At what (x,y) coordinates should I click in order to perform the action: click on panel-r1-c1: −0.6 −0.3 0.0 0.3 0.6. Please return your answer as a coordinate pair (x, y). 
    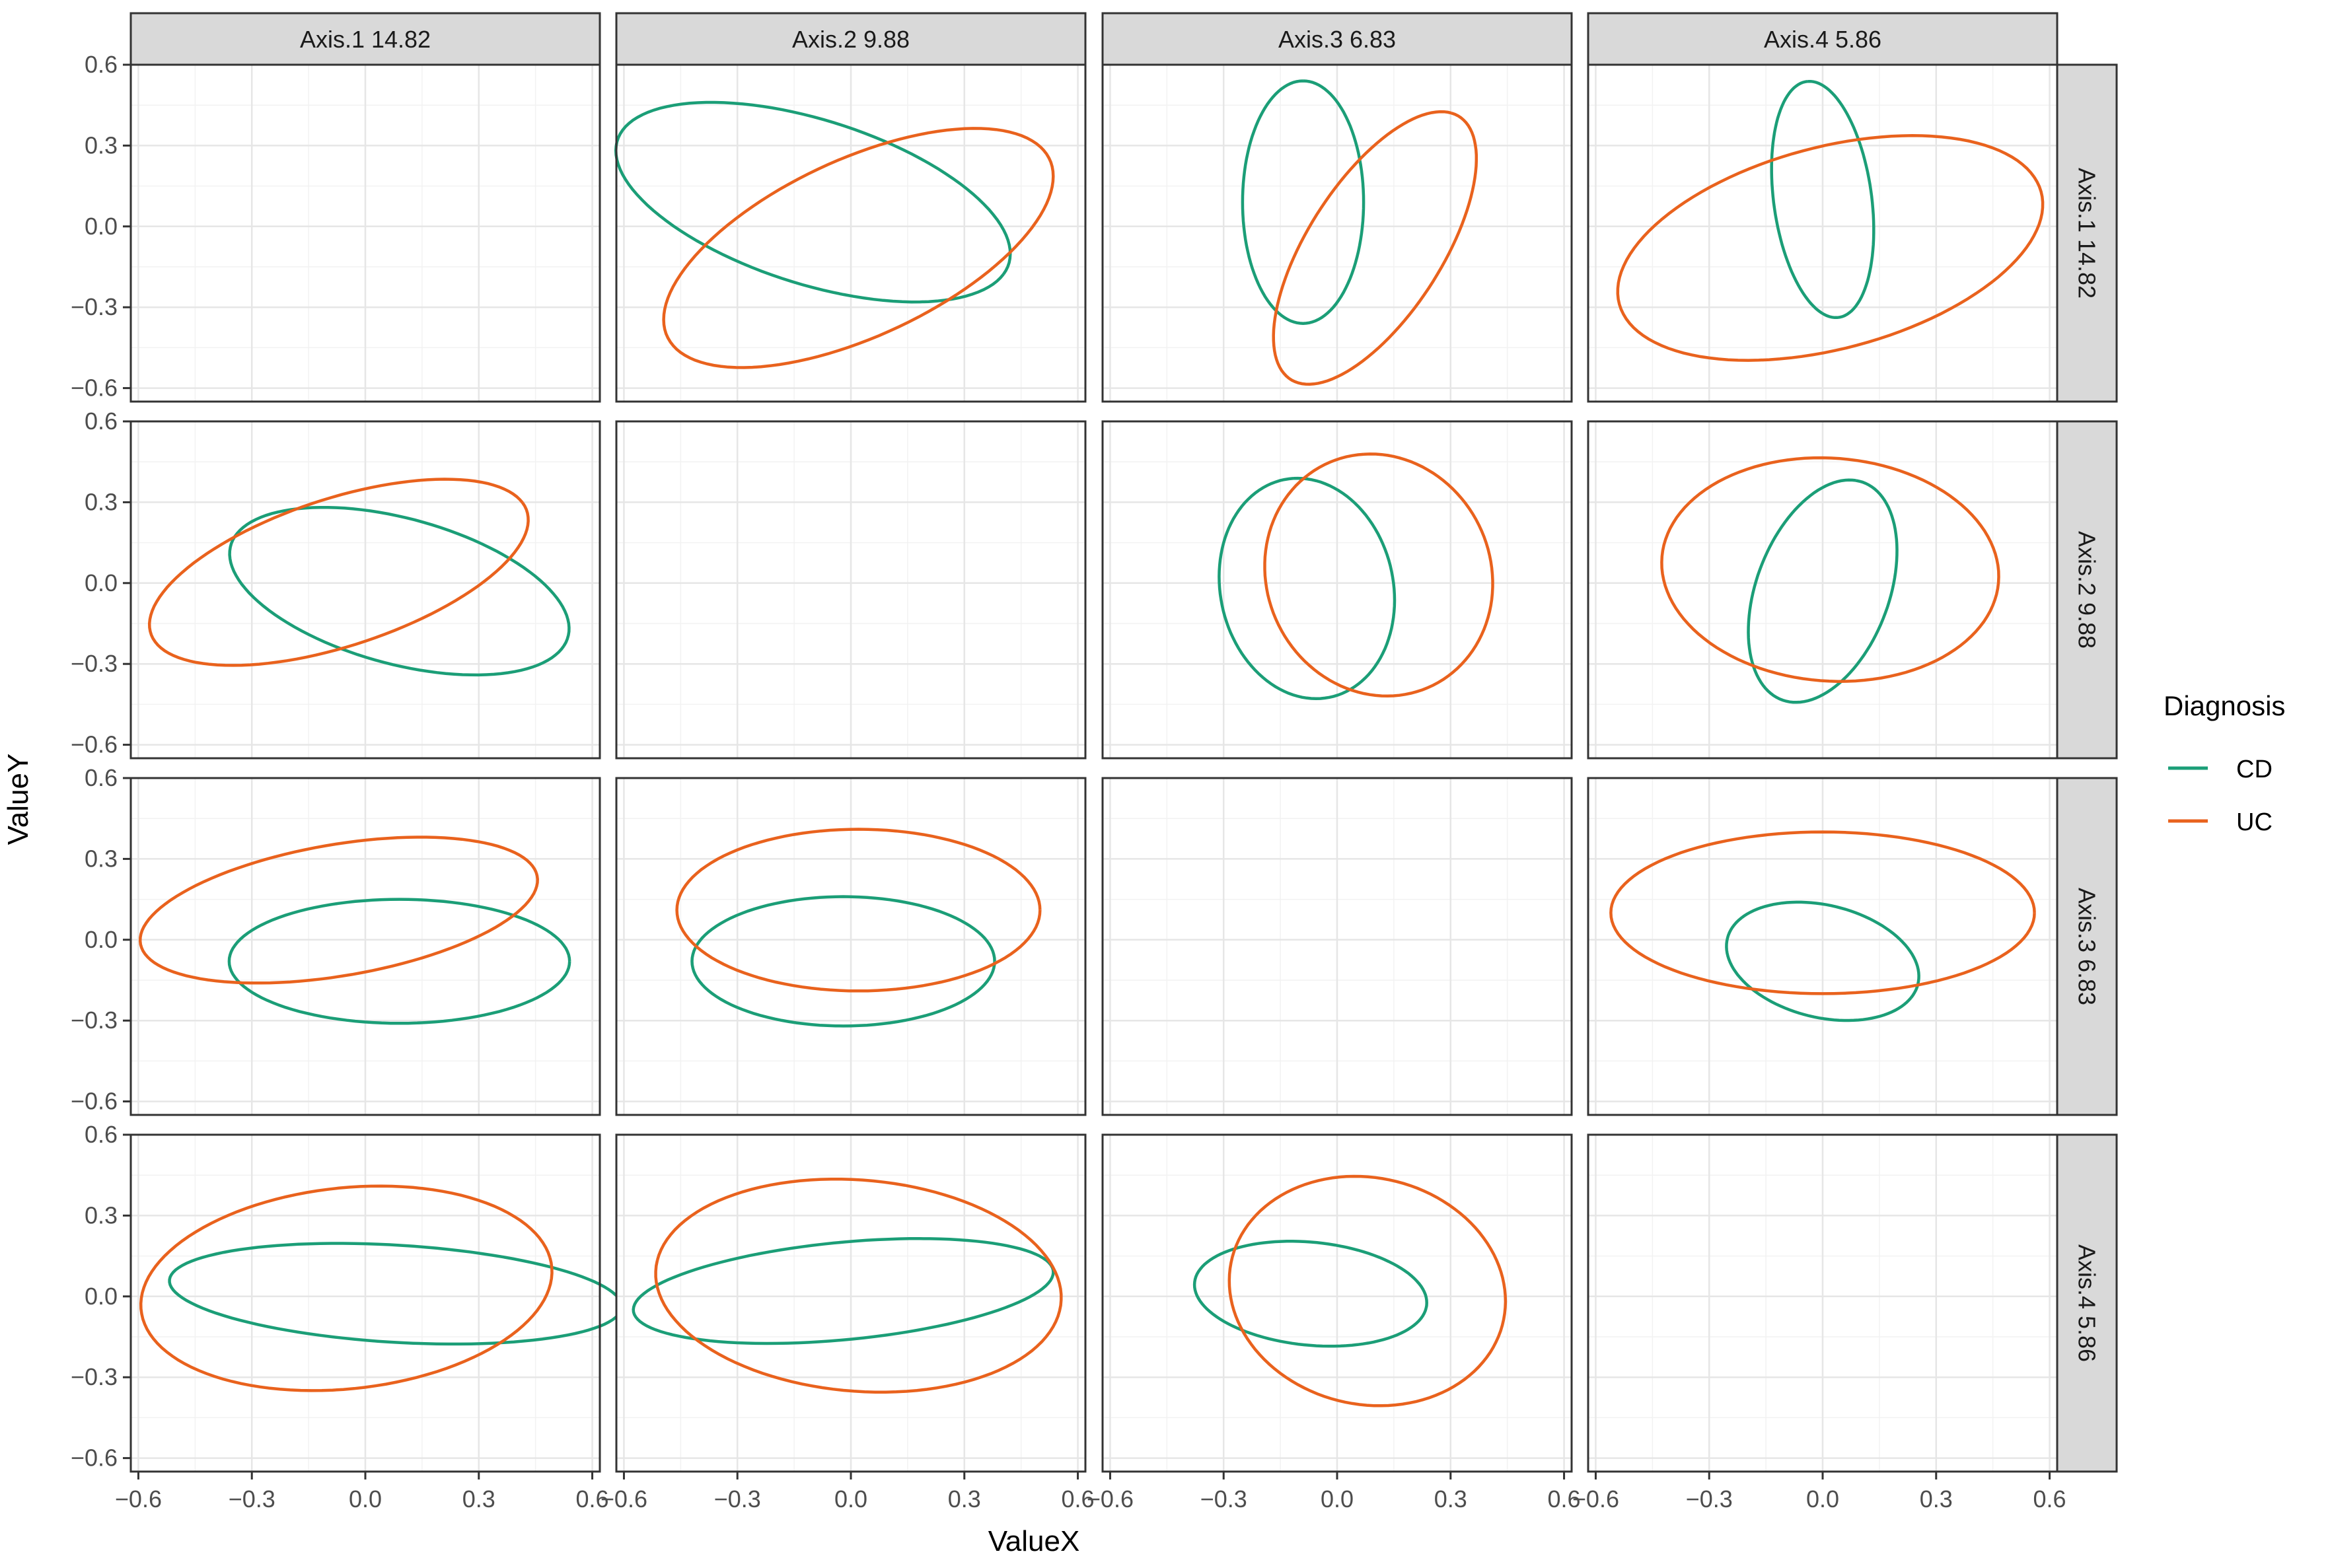
    Looking at the image, I should click on (336, 227).